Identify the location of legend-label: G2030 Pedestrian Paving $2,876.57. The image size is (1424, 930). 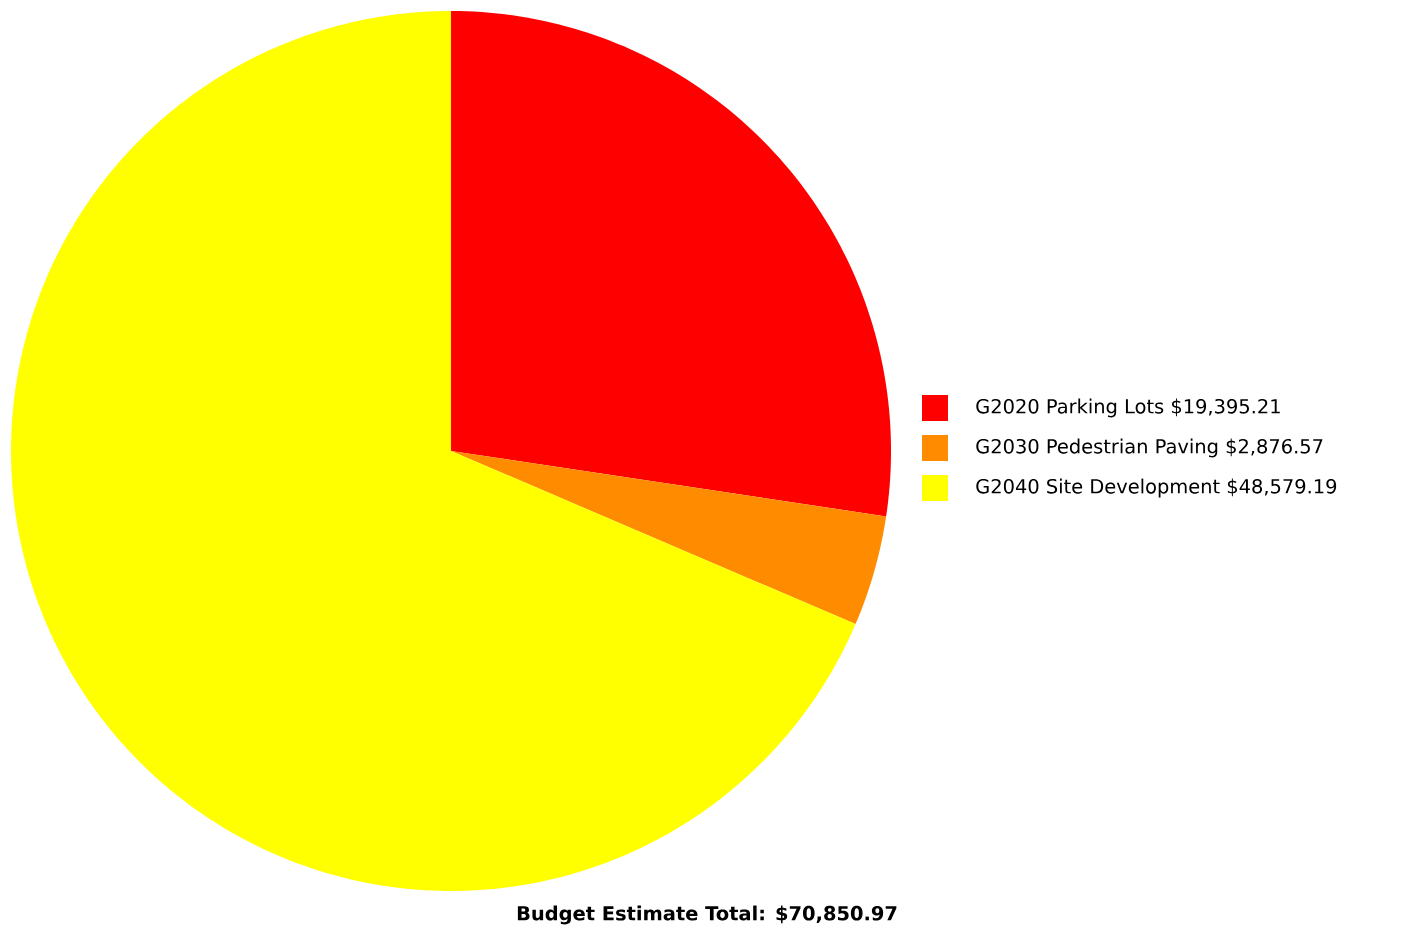
(1149, 448).